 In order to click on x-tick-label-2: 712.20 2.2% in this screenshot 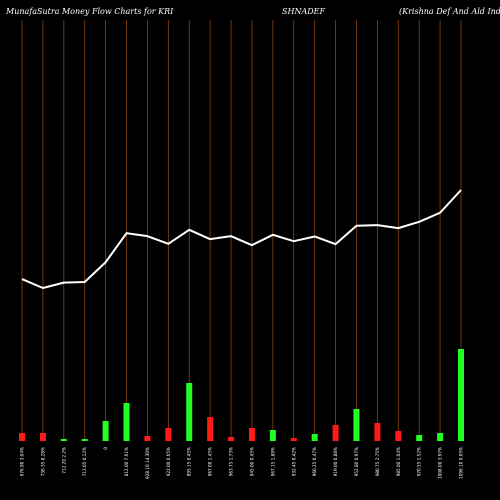, I will do `click(63, 460)`.